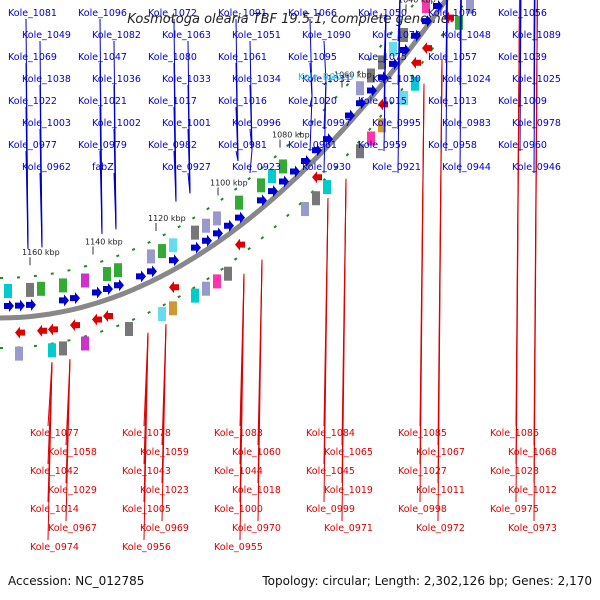 The width and height of the screenshot is (600, 600). What do you see at coordinates (382, 145) in the screenshot?
I see `forward-gene-label: Kole_0959` at bounding box center [382, 145].